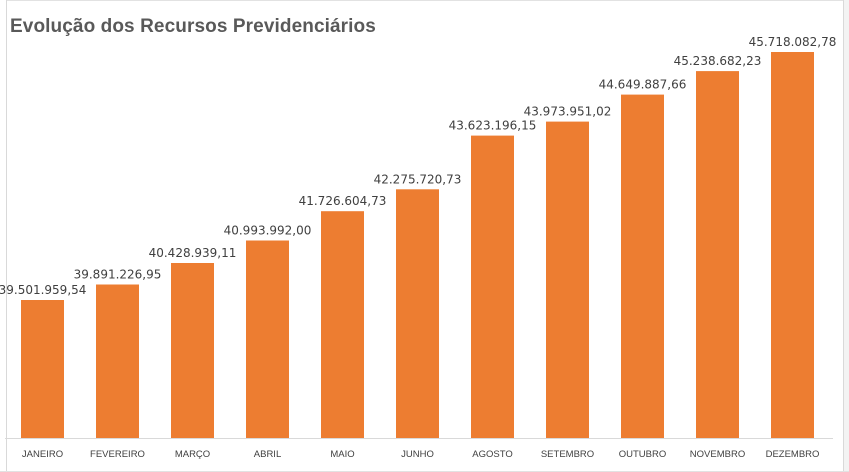 This screenshot has width=849, height=472. What do you see at coordinates (717, 254) in the screenshot?
I see `bar-novembro` at bounding box center [717, 254].